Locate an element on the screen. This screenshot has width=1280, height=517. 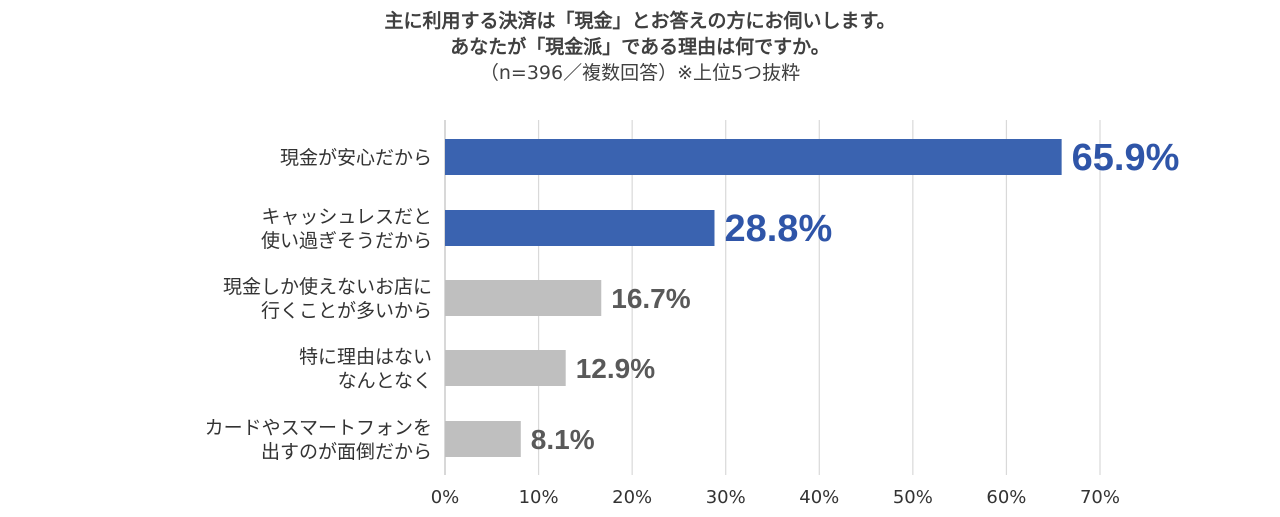
chart-title-line2: あなたが「現金派」である理由は何ですか。 is located at coordinates (640, 47).